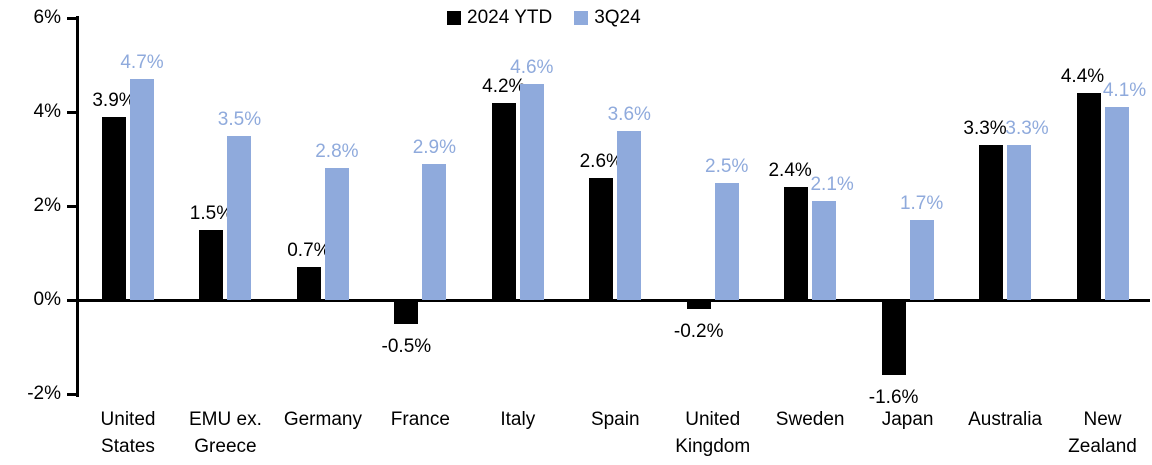  I want to click on x-axis-baseline, so click(613, 300).